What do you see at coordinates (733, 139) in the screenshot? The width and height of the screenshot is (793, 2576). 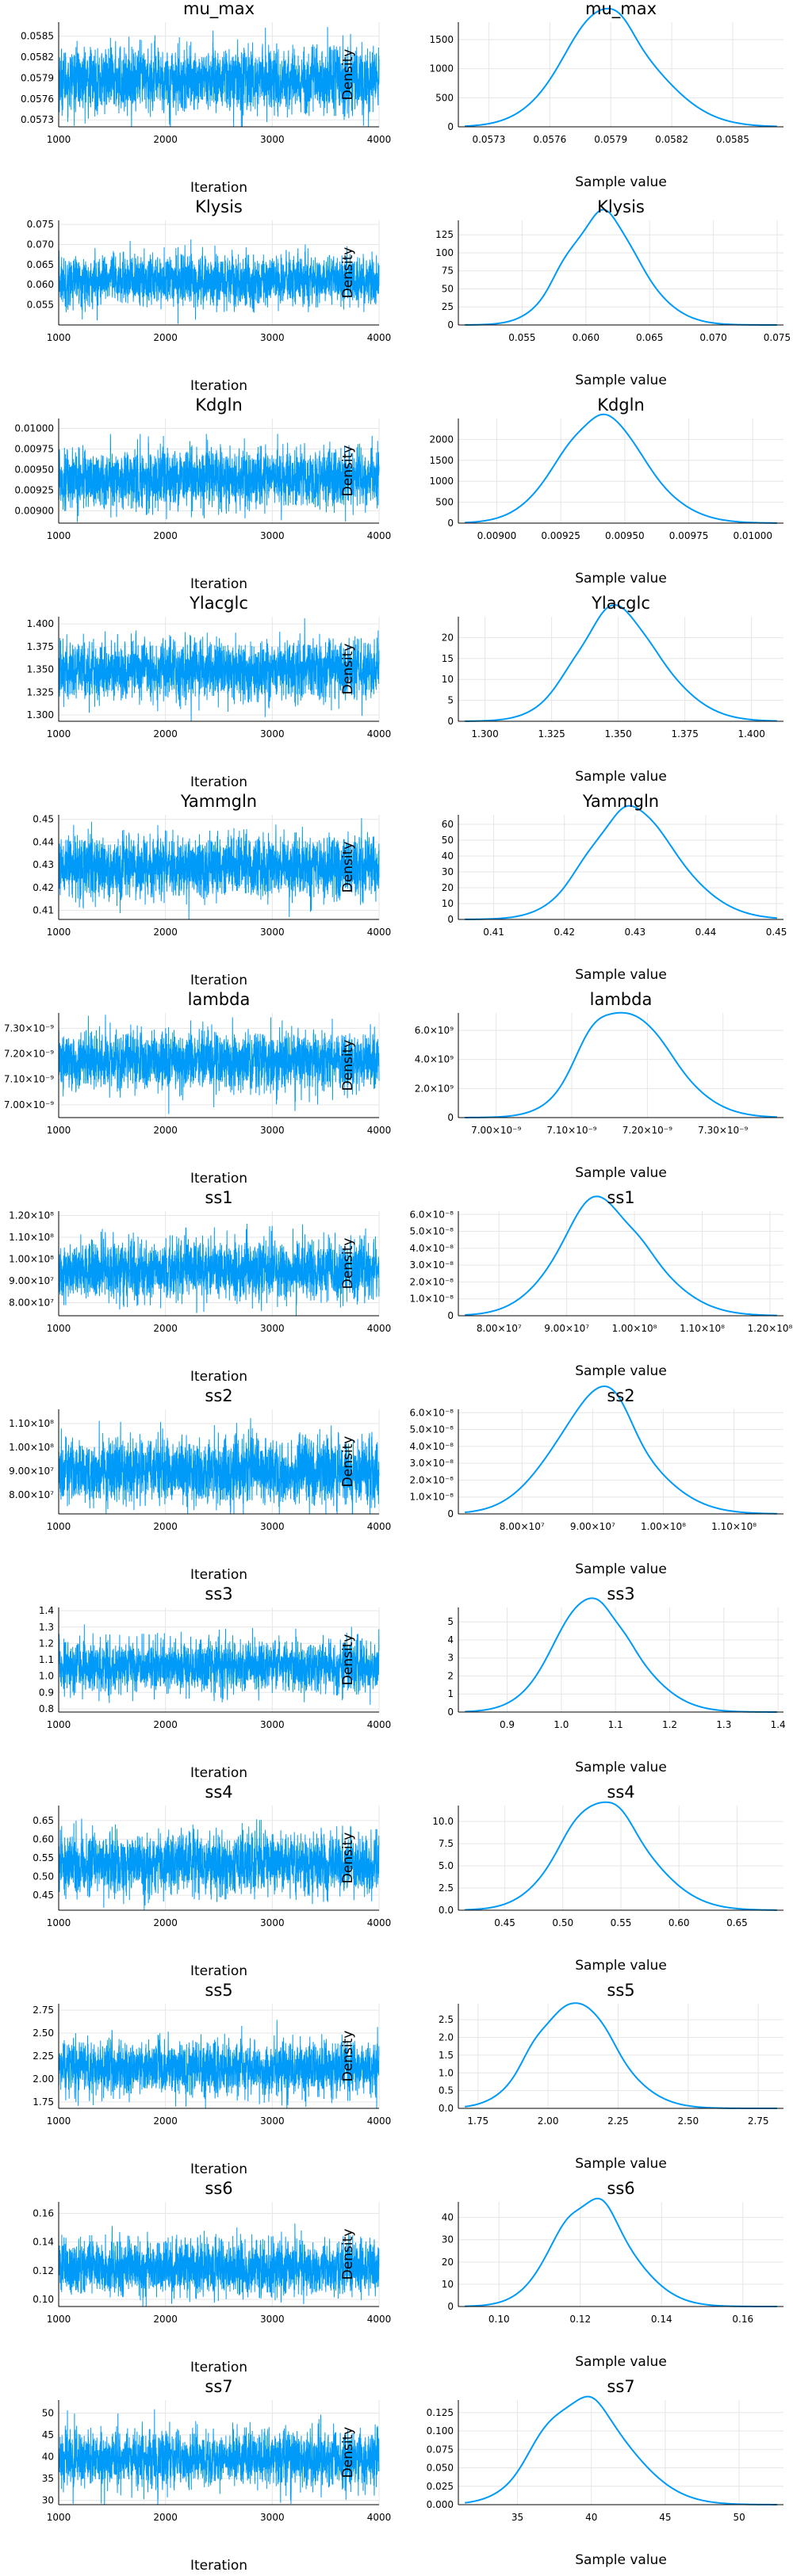 I see `density-x-tick-label: 0.0585` at bounding box center [733, 139].